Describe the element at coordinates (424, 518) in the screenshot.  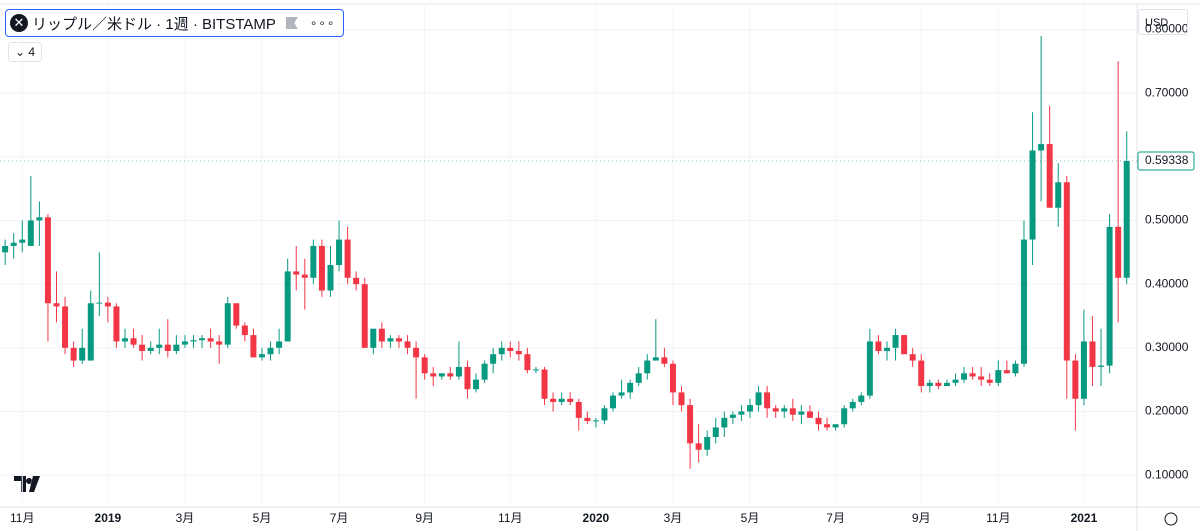
I see `x-tick-label: 9月` at that location.